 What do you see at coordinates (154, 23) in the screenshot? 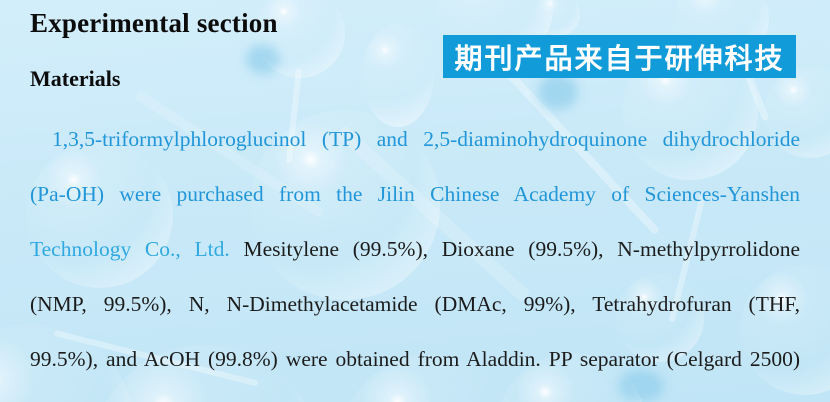
I see `section-heading: Experimental section` at bounding box center [154, 23].